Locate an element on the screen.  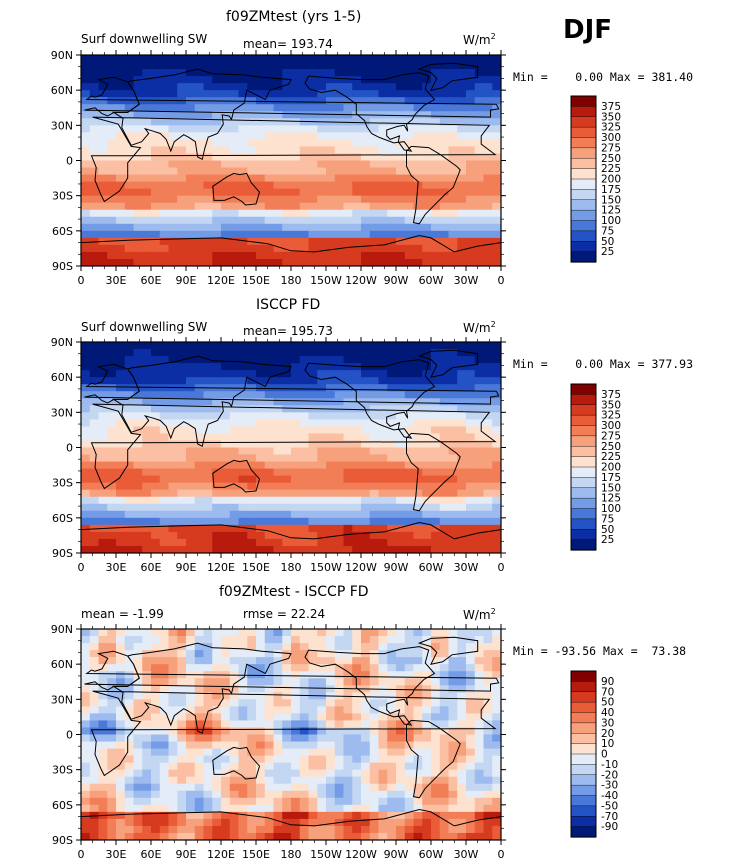
colorbar-label: 25 is located at coordinates (607, 540).